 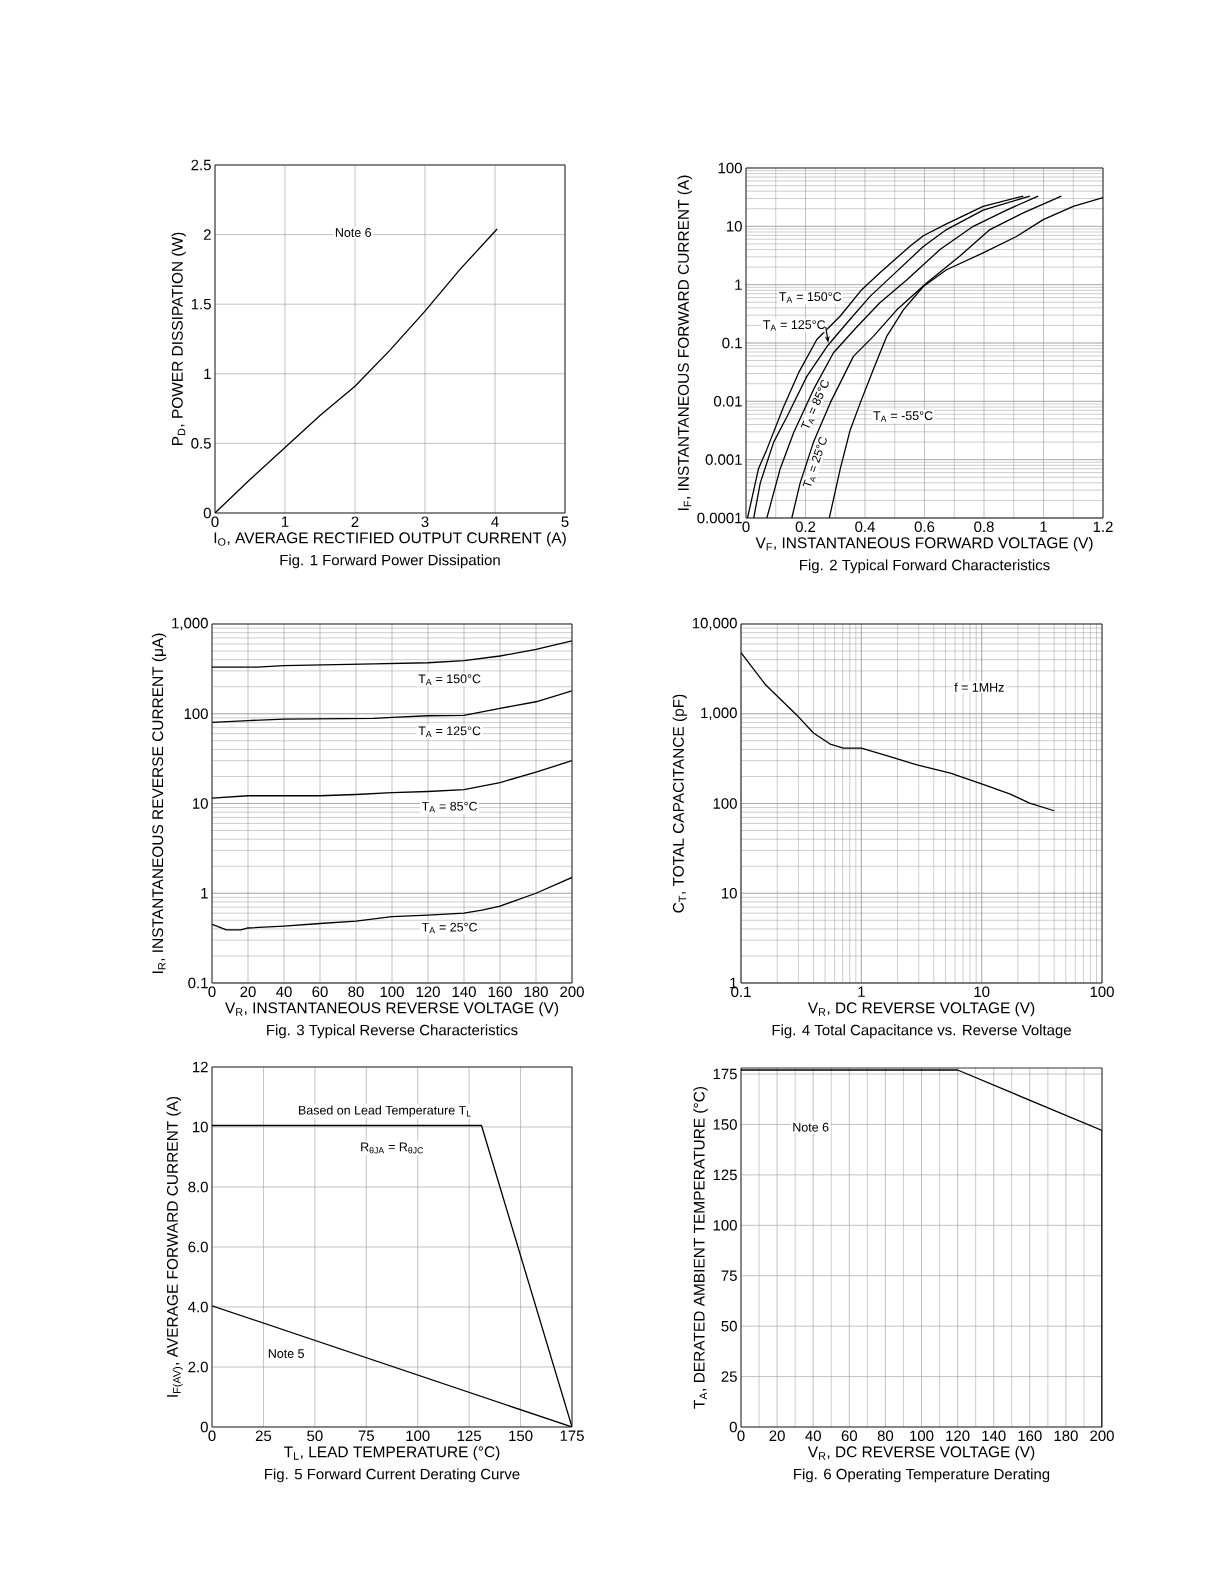 What do you see at coordinates (865, 527) in the screenshot?
I see `x-tick-label: 0.4` at bounding box center [865, 527].